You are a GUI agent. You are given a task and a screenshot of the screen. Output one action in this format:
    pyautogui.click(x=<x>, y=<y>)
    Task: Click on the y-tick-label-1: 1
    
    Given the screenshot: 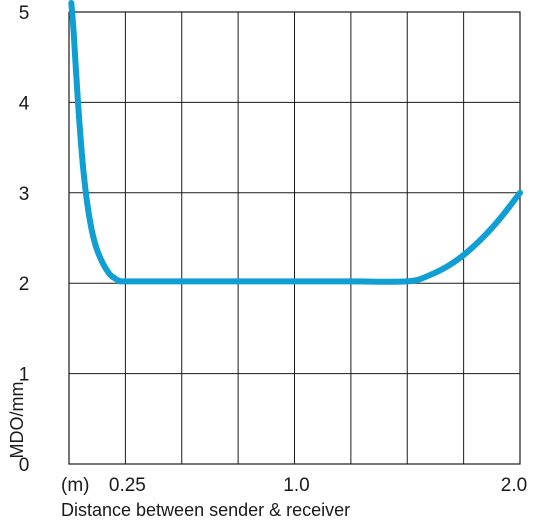 What is the action you would take?
    pyautogui.click(x=24, y=375)
    